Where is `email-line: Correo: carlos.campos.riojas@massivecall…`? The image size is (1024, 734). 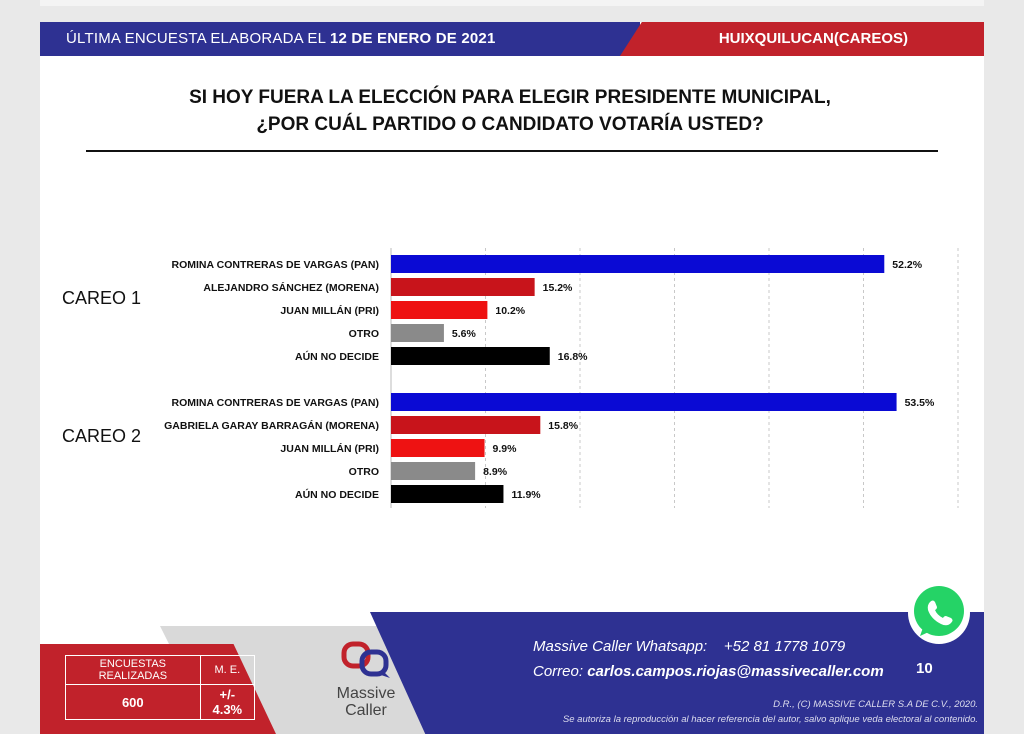
email-line: Correo: carlos.campos.riojas@massivecall… is located at coordinates (708, 671).